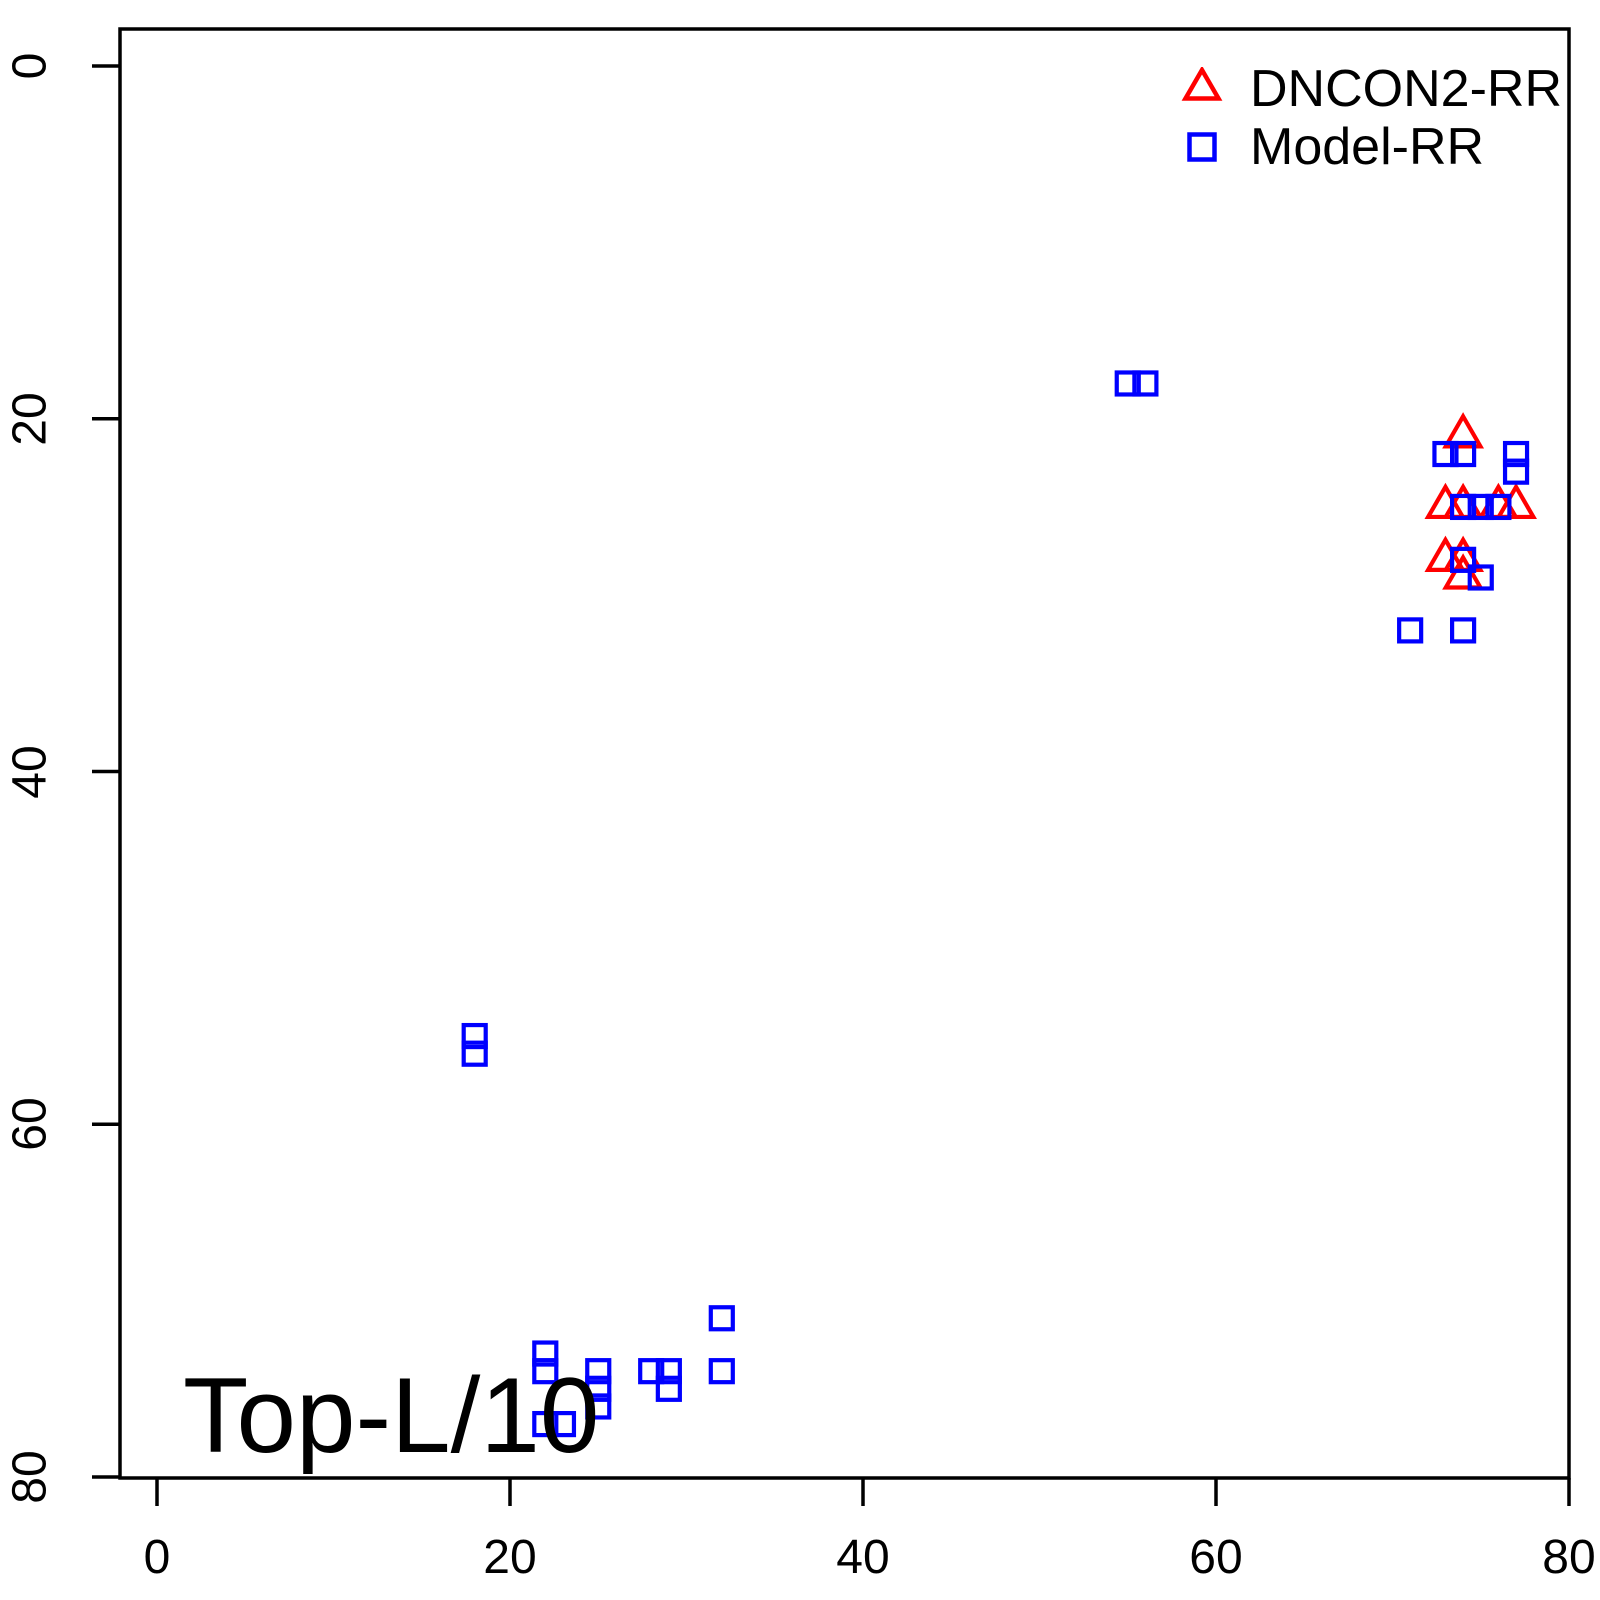 This screenshot has height=1600, width=1600. I want to click on x-axis-tick-label: 0, so click(157, 1557).